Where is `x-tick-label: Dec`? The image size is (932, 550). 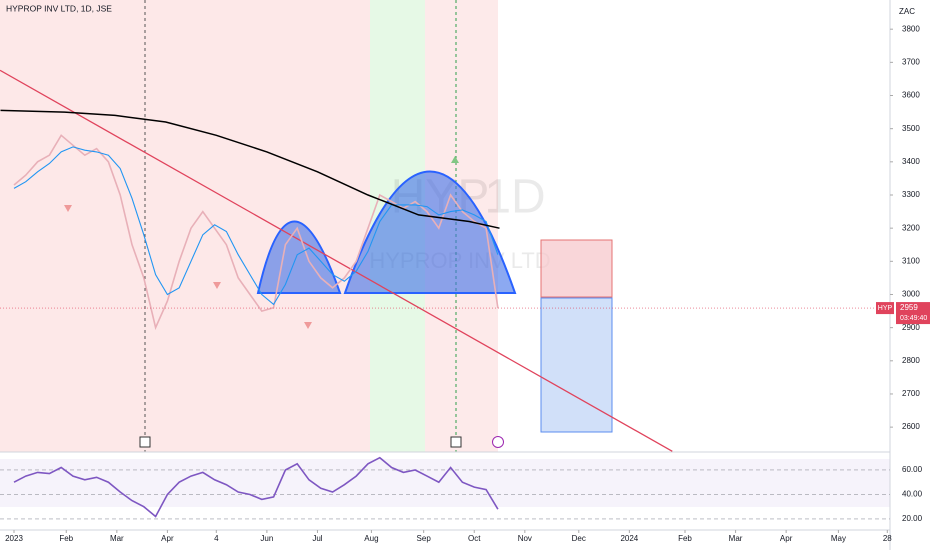 x-tick-label: Dec is located at coordinates (579, 538).